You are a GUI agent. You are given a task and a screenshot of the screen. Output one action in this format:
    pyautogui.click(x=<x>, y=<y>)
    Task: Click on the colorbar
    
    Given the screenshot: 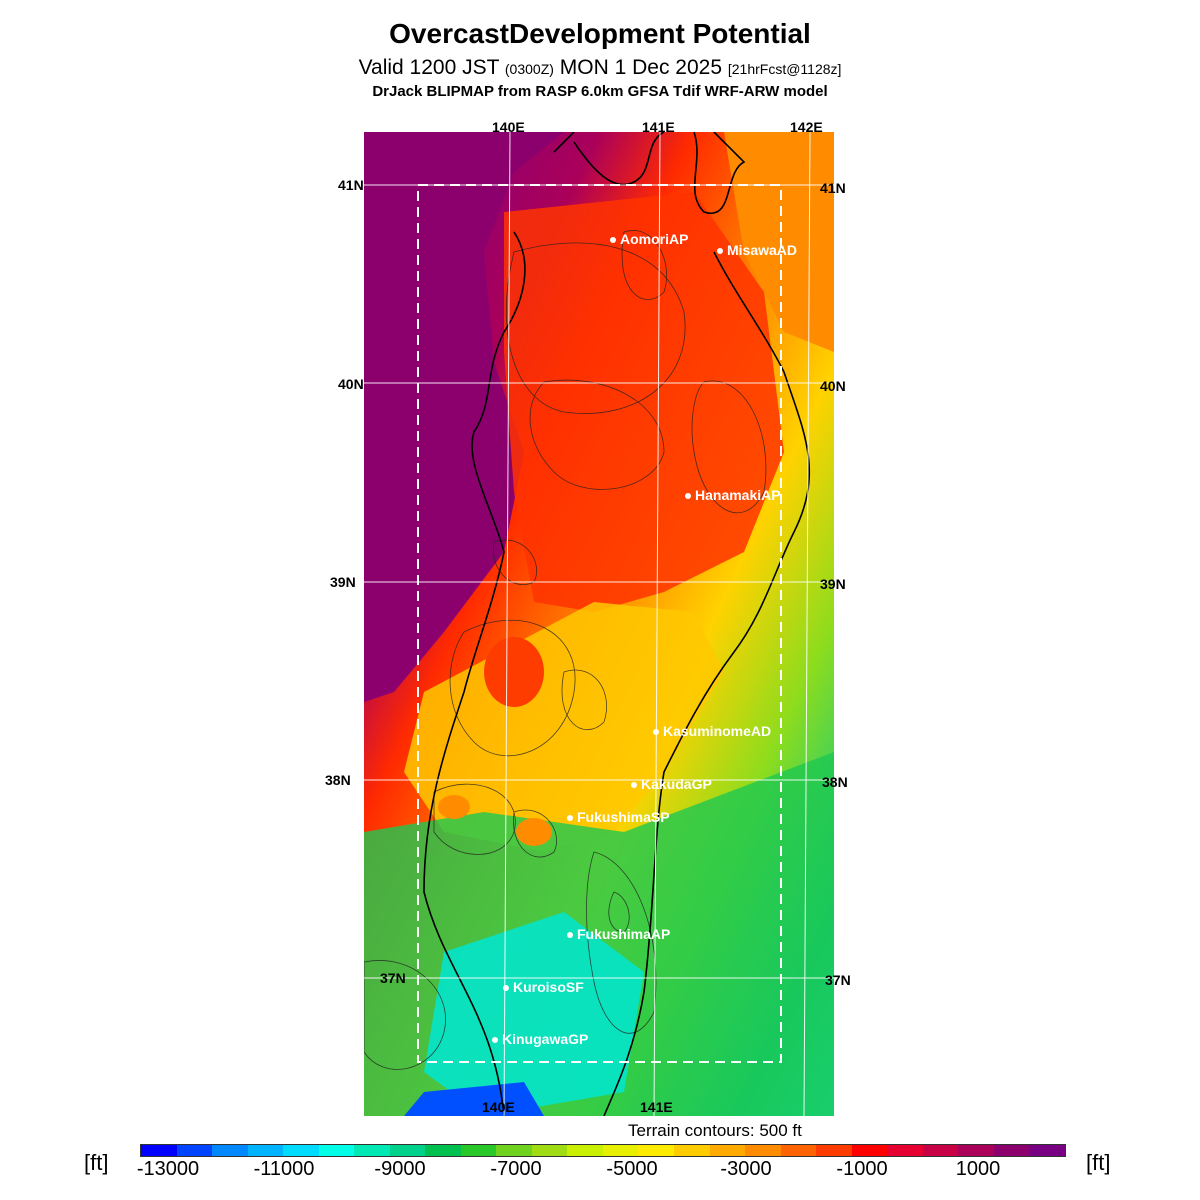 What is the action you would take?
    pyautogui.click(x=603, y=1150)
    